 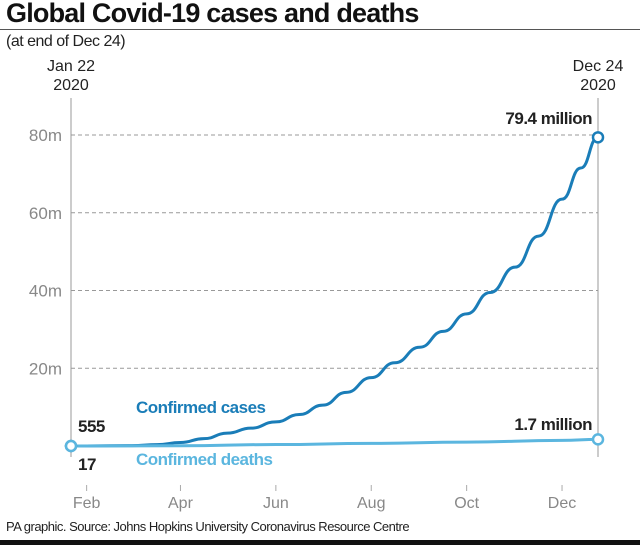 I want to click on x-tick-label: Oct, so click(x=466, y=503).